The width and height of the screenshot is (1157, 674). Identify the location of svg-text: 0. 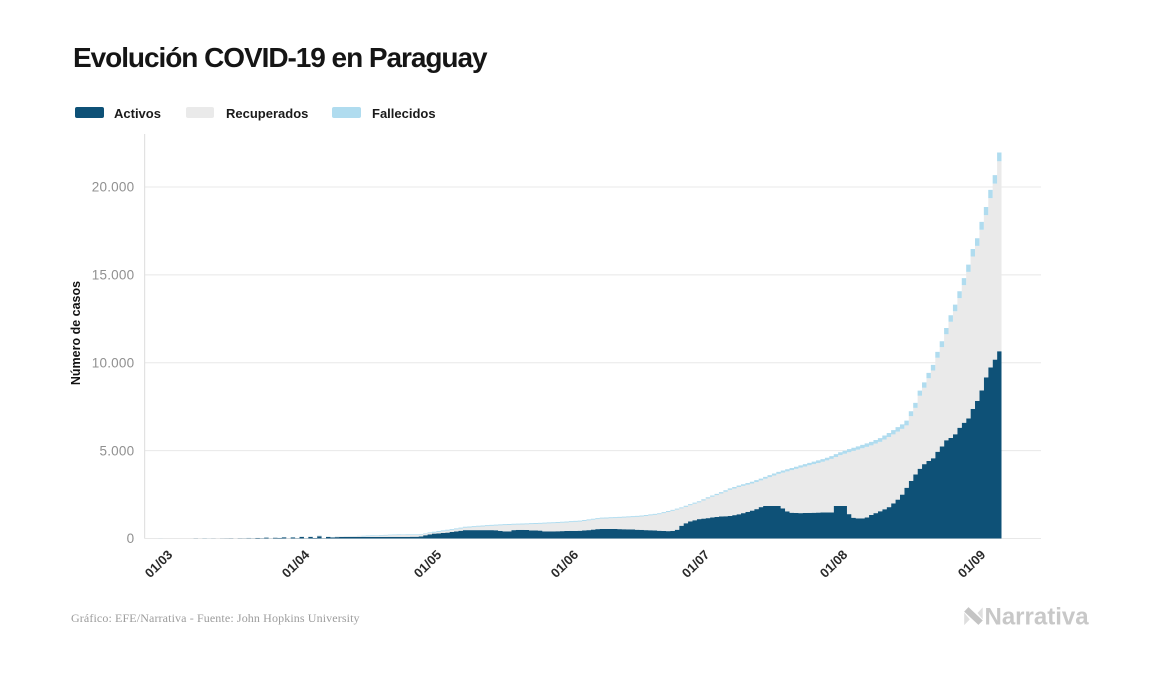
(131, 538).